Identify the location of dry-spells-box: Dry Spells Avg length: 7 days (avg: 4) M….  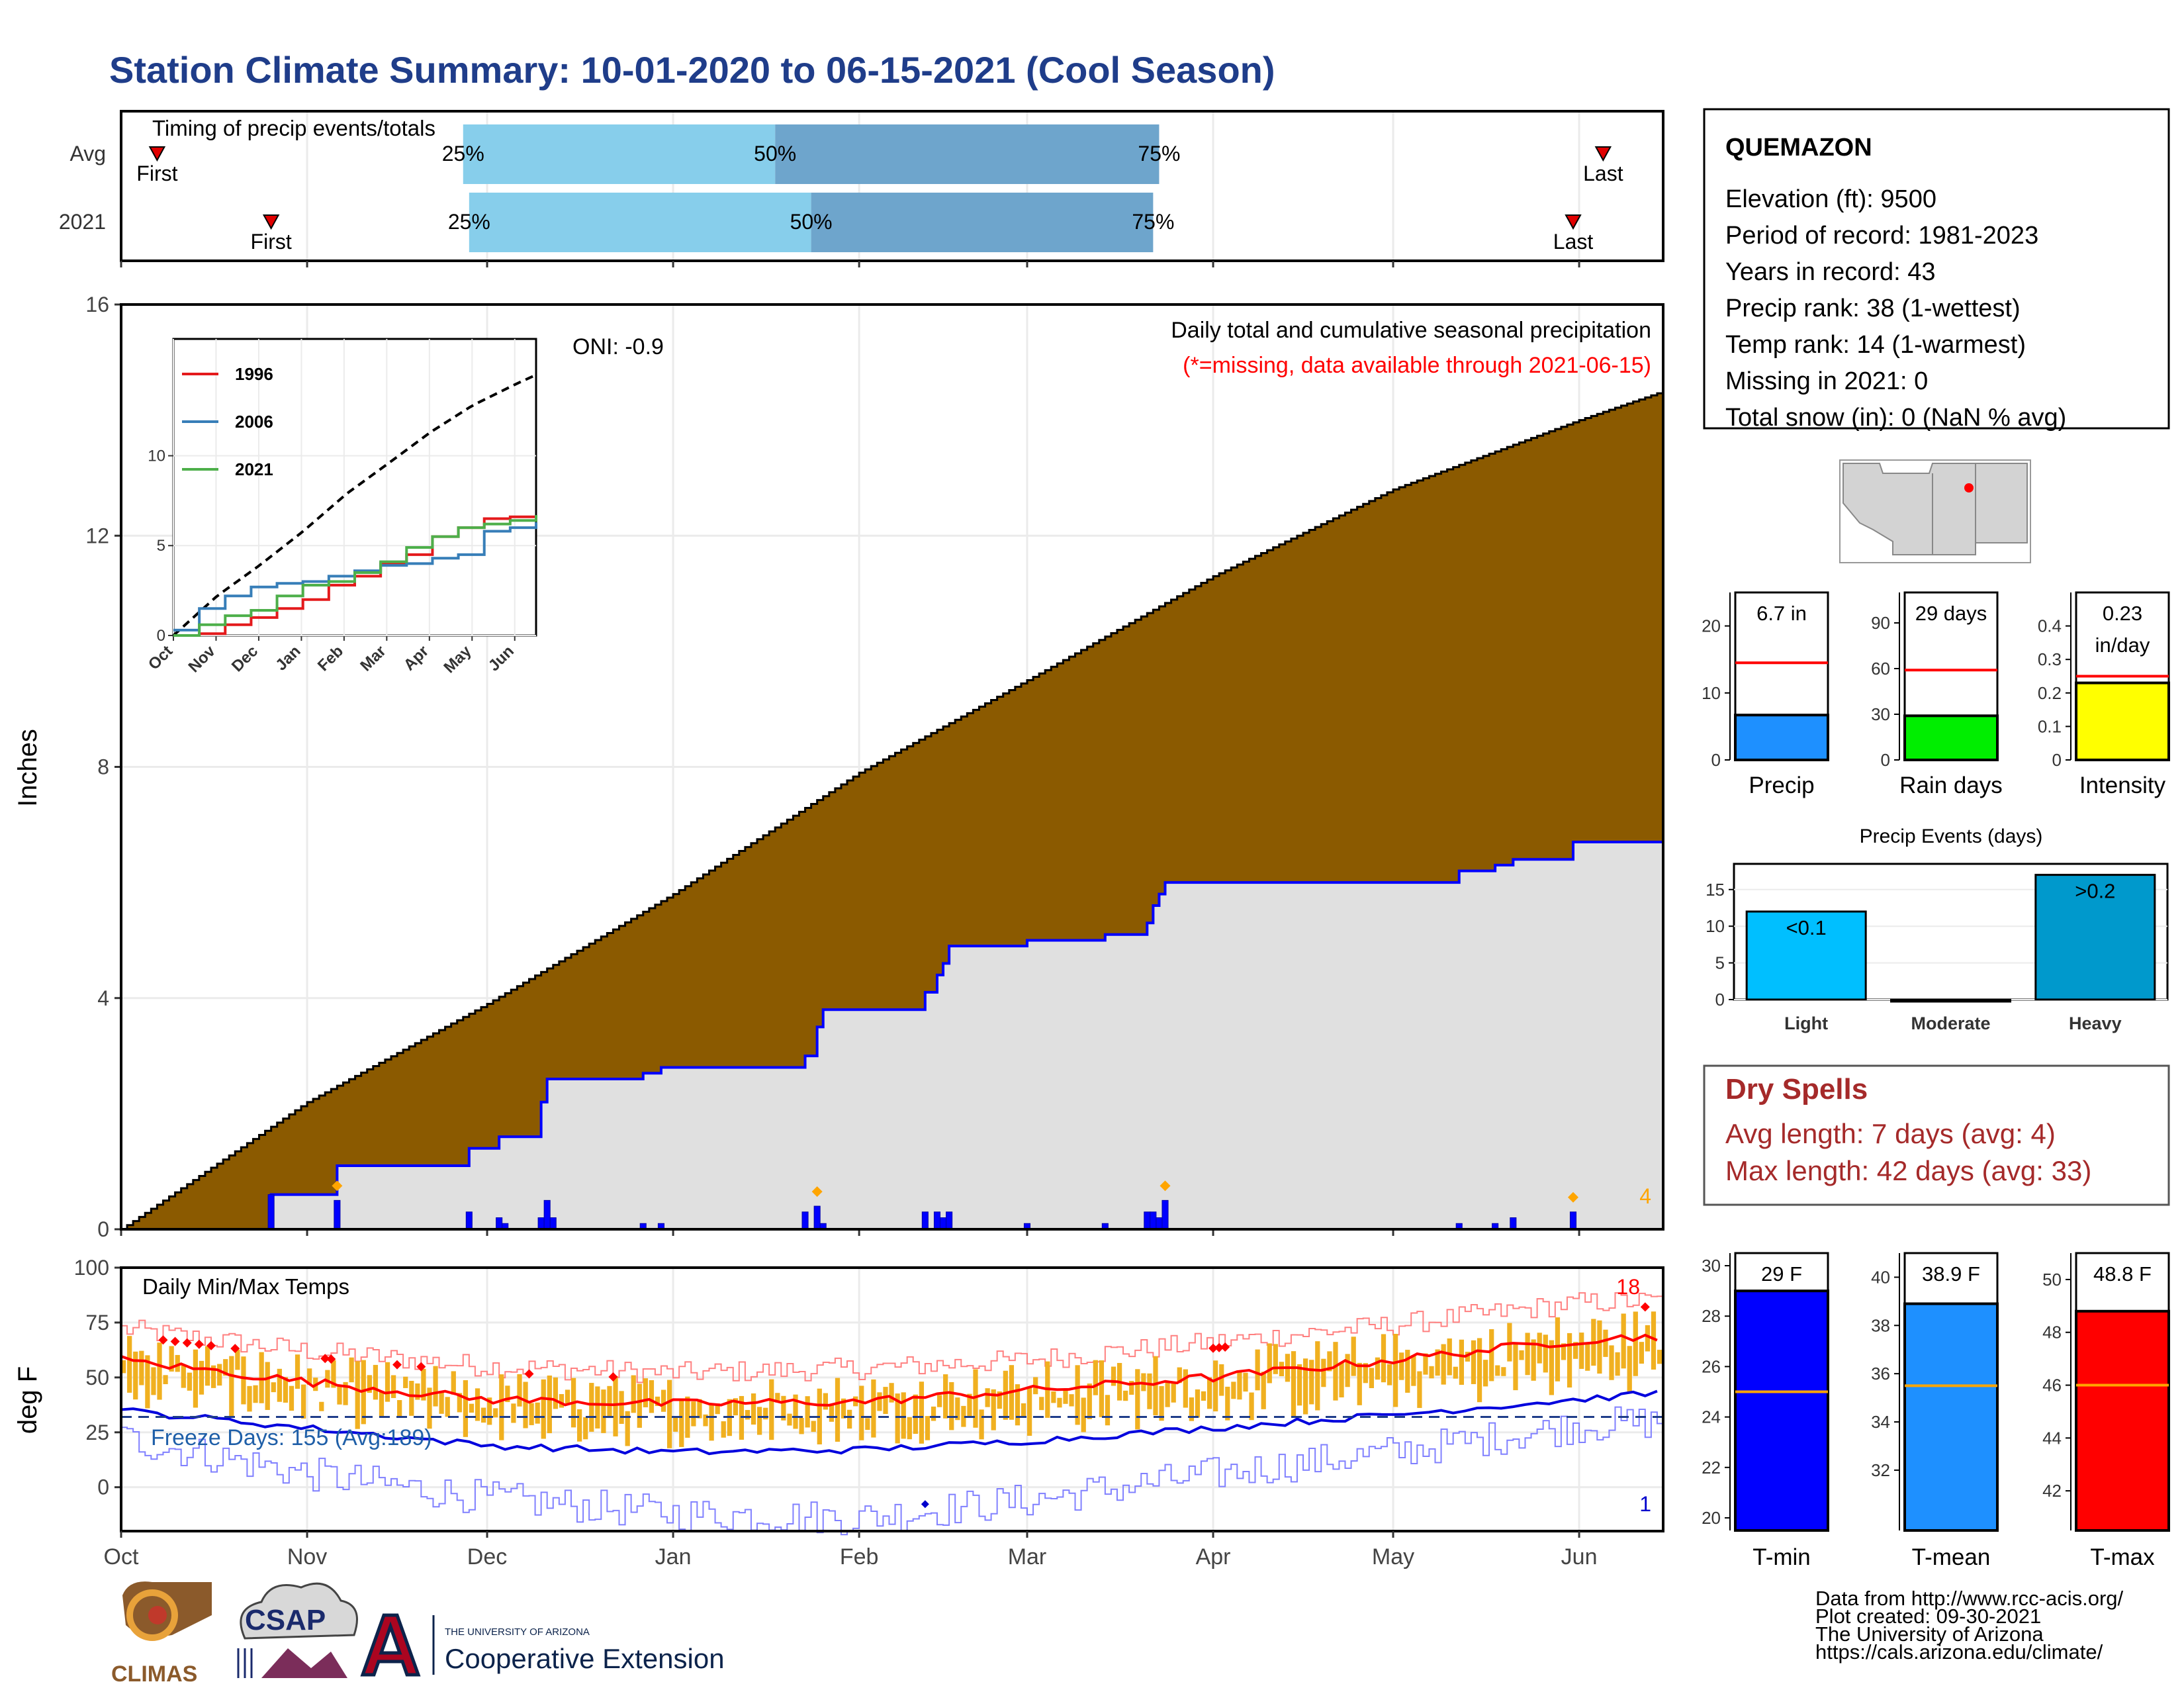
(1937, 1135).